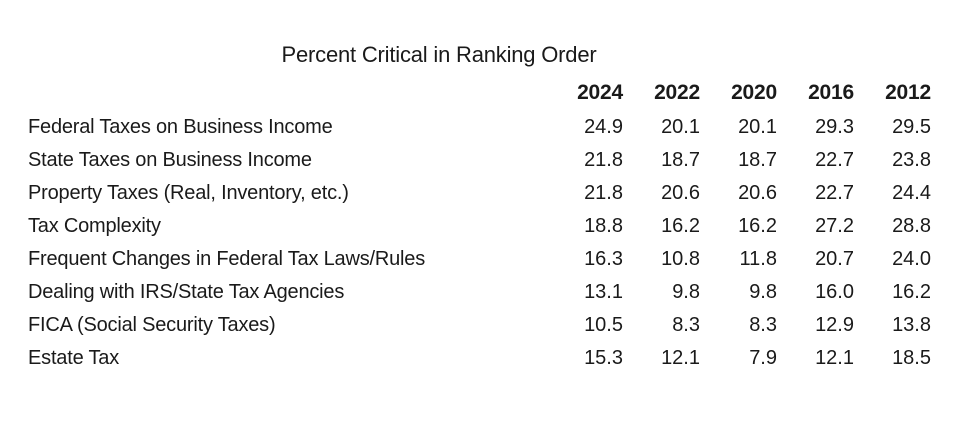 Image resolution: width=959 pixels, height=431 pixels. I want to click on table-row: Tax Complexity 18.8 16.2 16.2 27.2 28.8, so click(479, 226).